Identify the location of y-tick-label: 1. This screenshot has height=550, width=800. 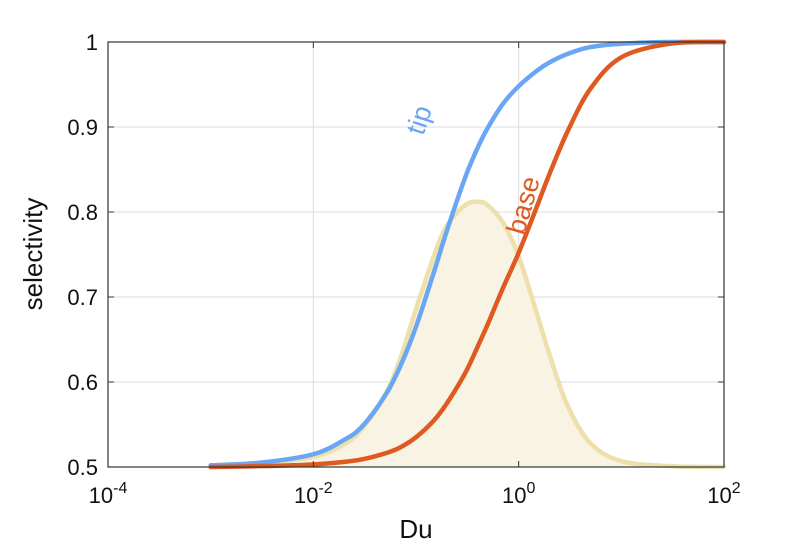
(92, 42).